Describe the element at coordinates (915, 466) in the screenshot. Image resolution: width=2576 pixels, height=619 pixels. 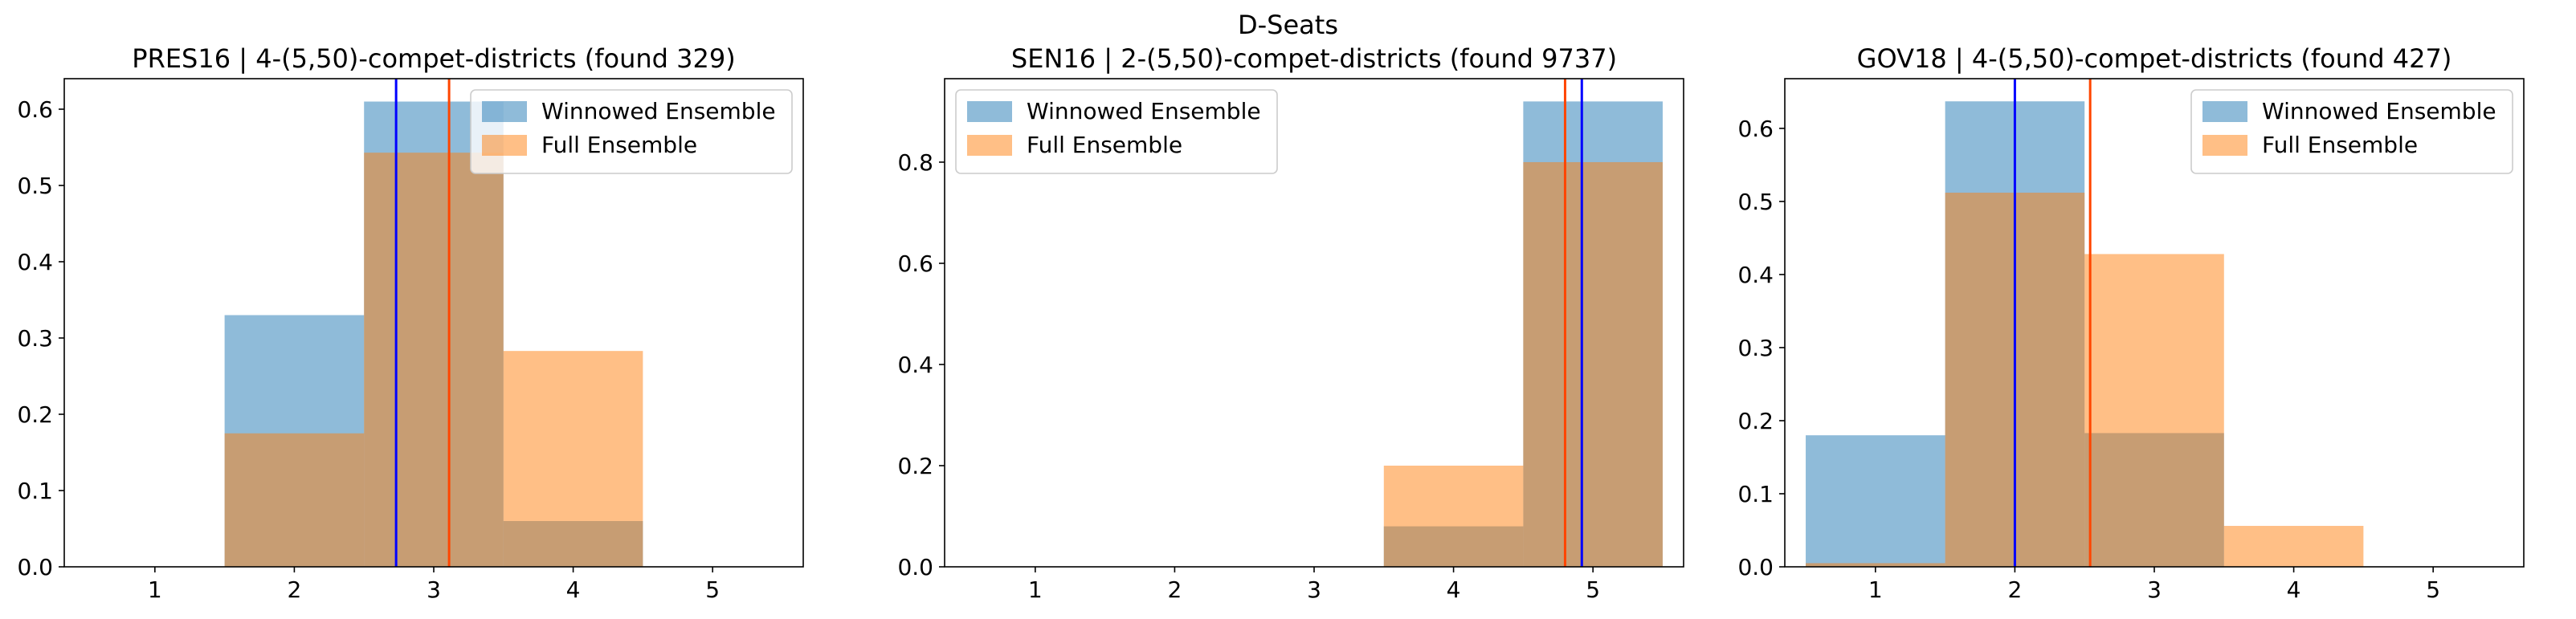
I see `y-tick-label-2: 0.2` at that location.